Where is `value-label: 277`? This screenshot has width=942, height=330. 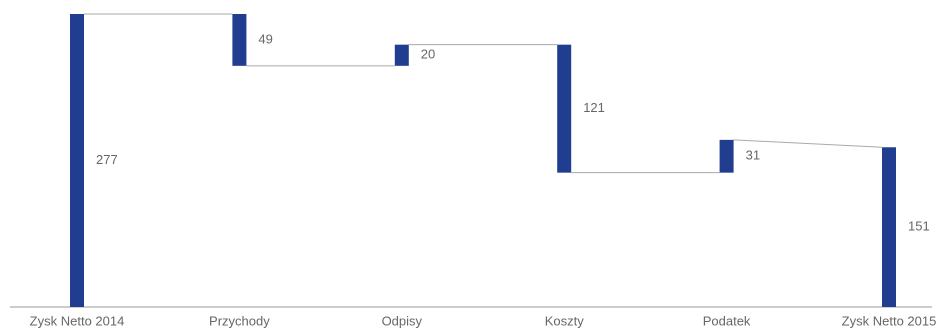
value-label: 277 is located at coordinates (107, 159).